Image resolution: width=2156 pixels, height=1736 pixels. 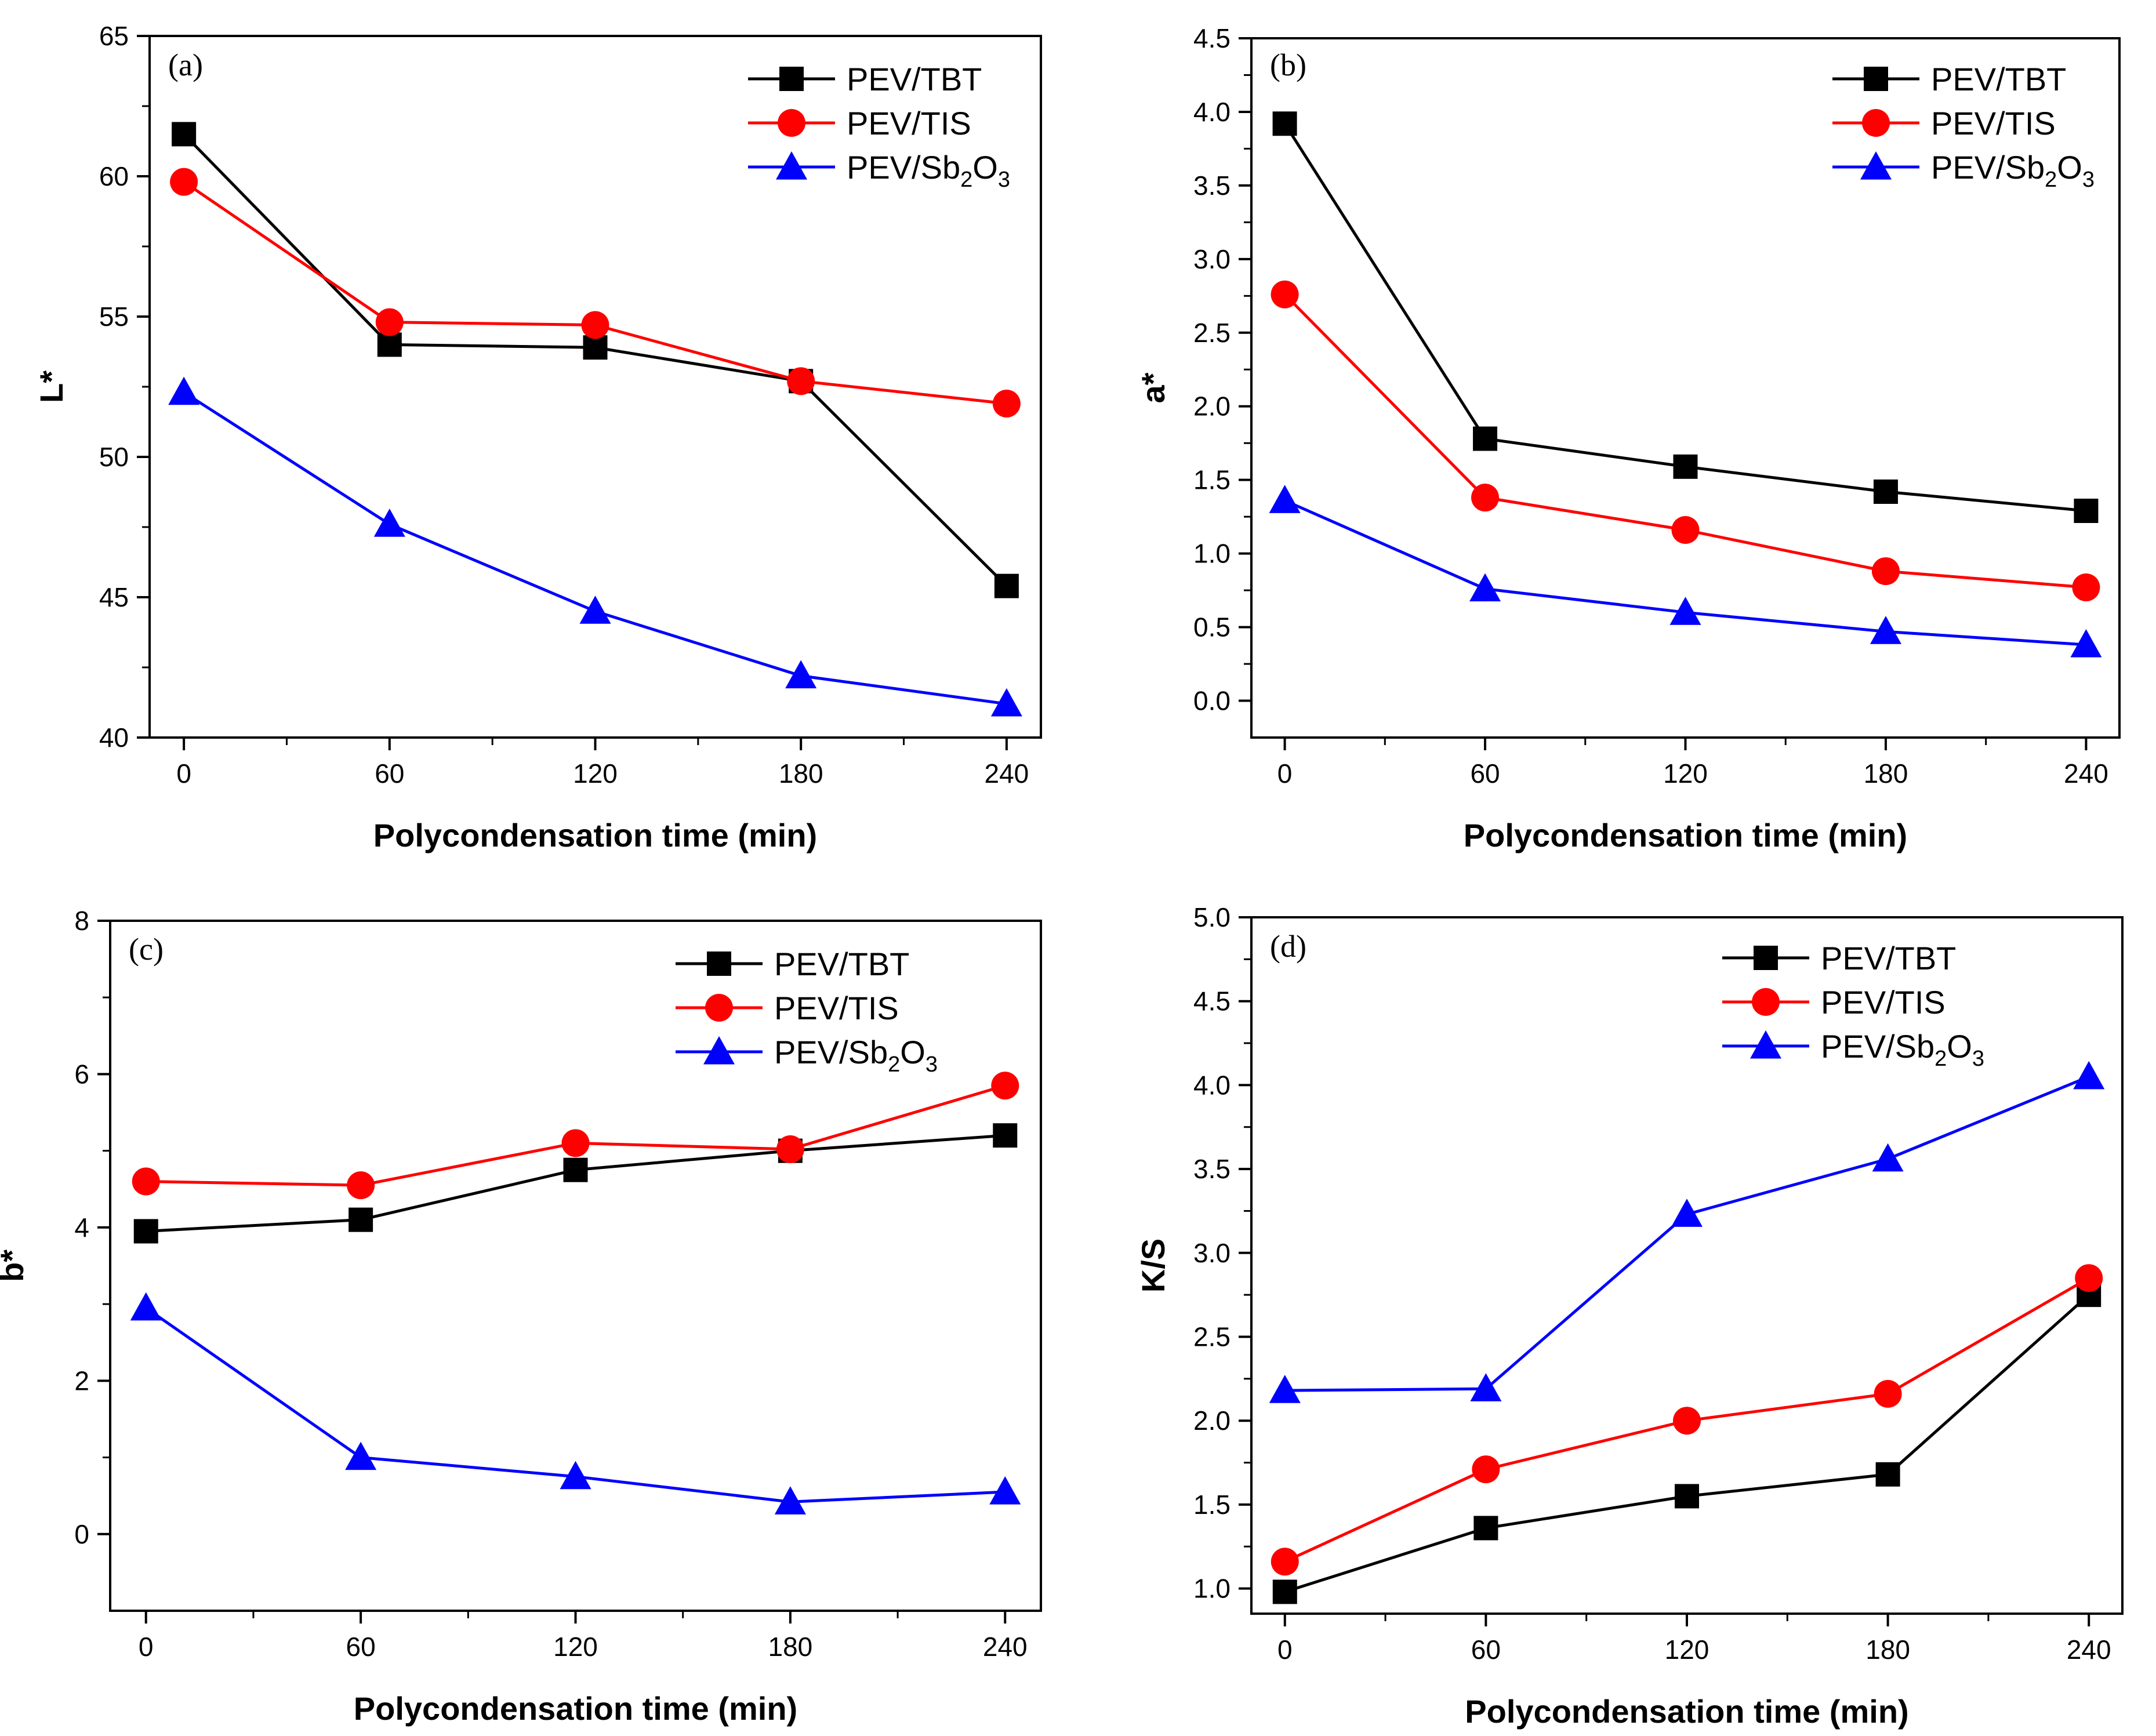 What do you see at coordinates (1685, 317) in the screenshot?
I see `series-pev-tbt` at bounding box center [1685, 317].